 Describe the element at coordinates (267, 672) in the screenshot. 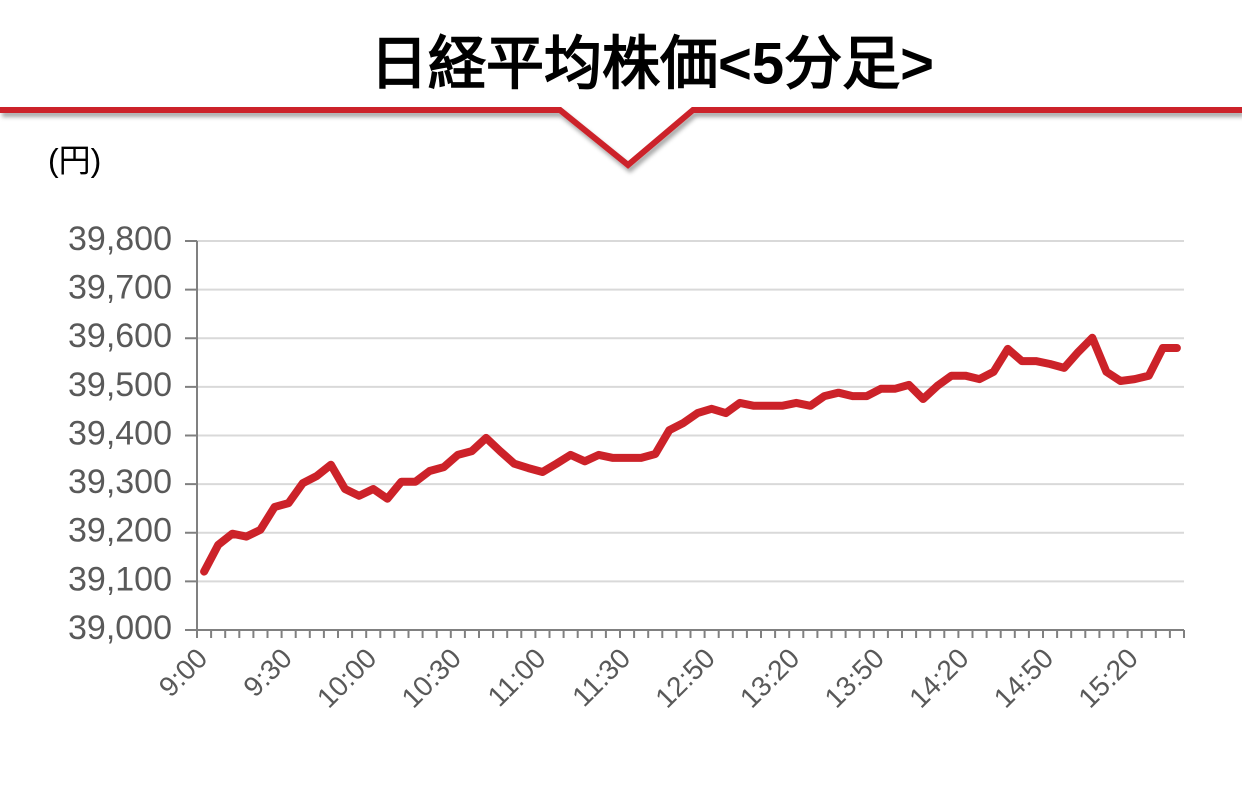

I see `x-tick-label: 9:30` at that location.